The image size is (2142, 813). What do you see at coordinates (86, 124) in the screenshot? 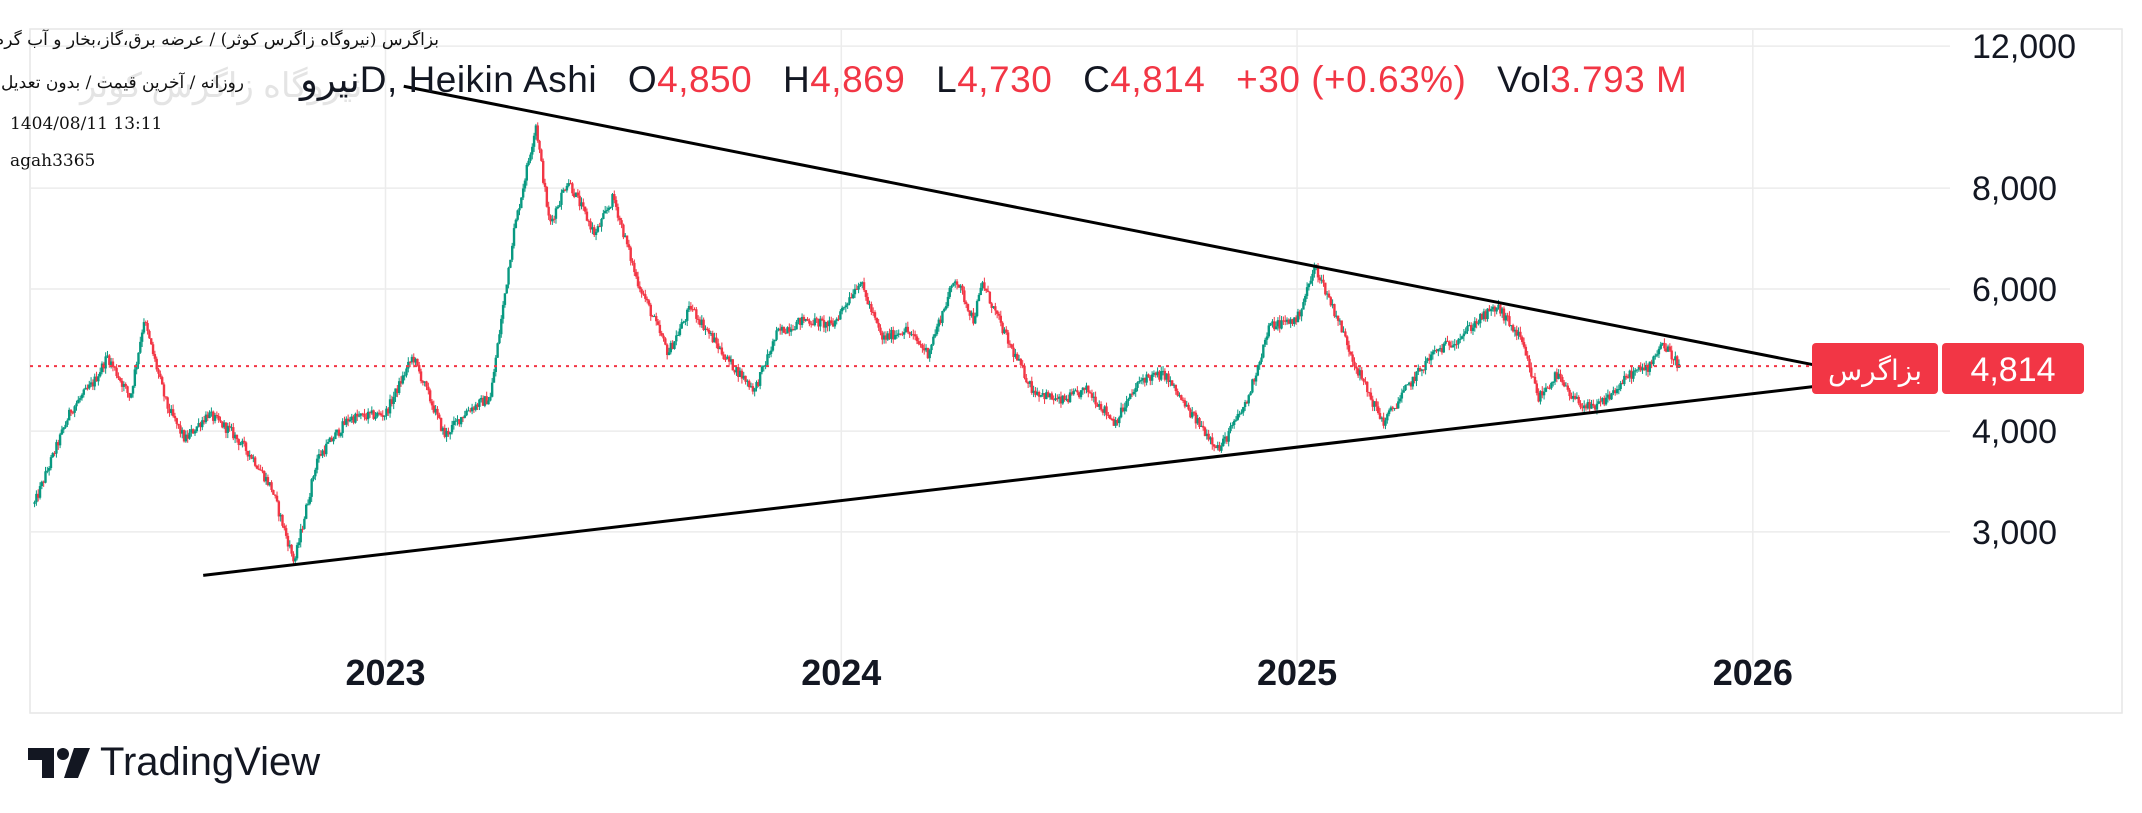
I see `header-date: 1404/08/11 13:11` at bounding box center [86, 124].